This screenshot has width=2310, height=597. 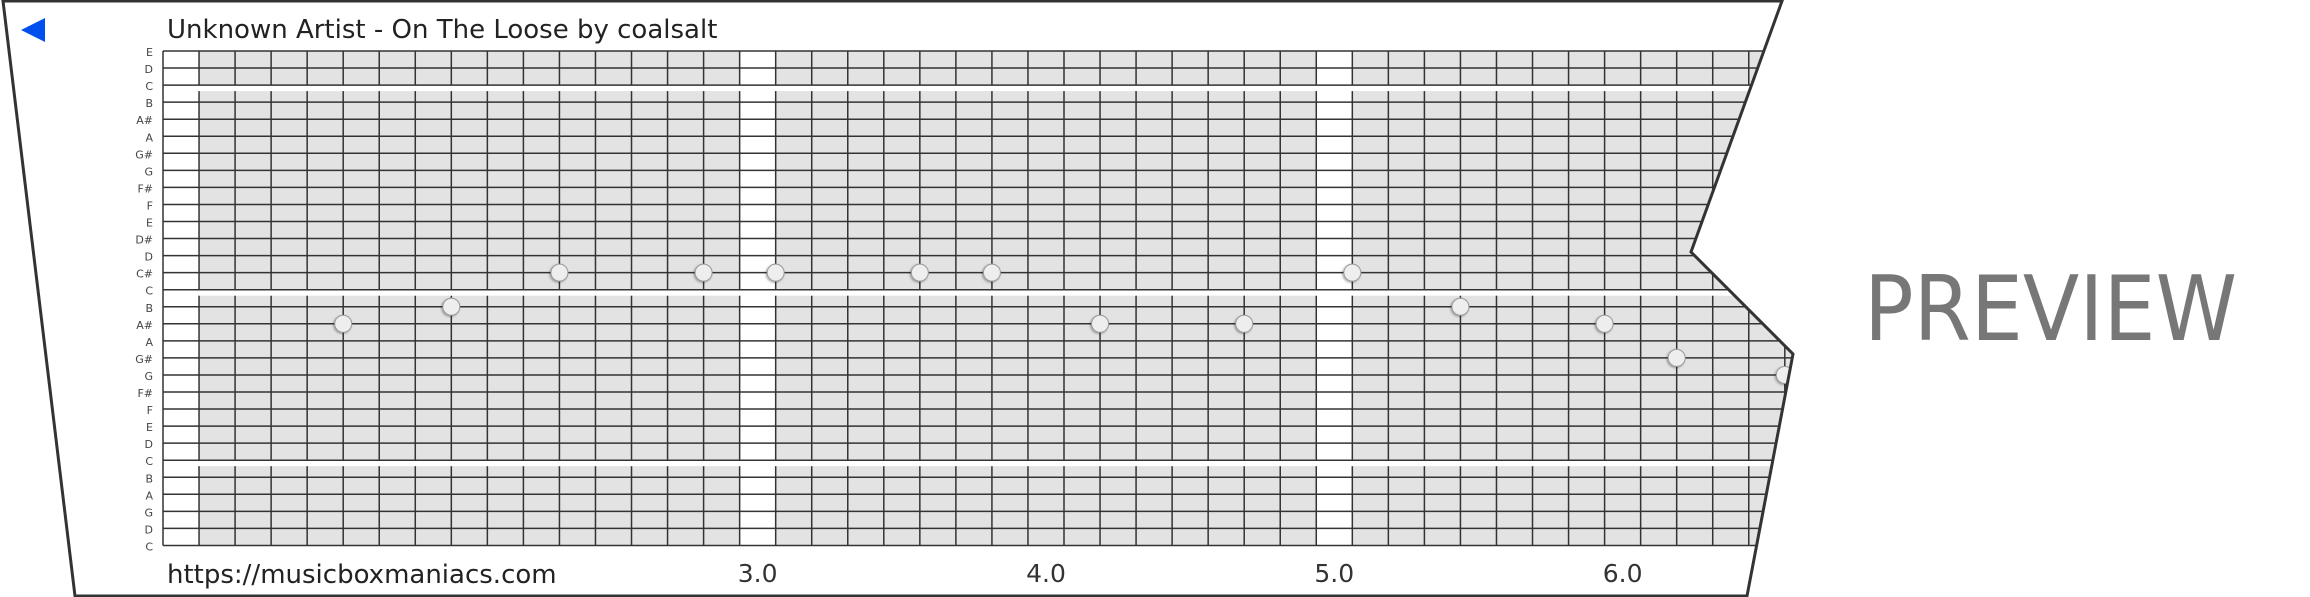 What do you see at coordinates (1190, 573) in the screenshot?
I see `beat-labels: 3.0 4.0 5.0 6.0` at bounding box center [1190, 573].